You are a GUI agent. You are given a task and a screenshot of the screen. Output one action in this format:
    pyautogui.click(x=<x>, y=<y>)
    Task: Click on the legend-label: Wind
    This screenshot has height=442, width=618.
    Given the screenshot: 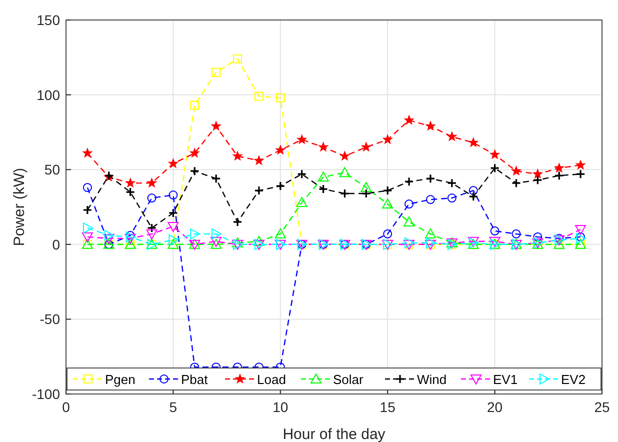 What is the action you would take?
    pyautogui.click(x=432, y=379)
    